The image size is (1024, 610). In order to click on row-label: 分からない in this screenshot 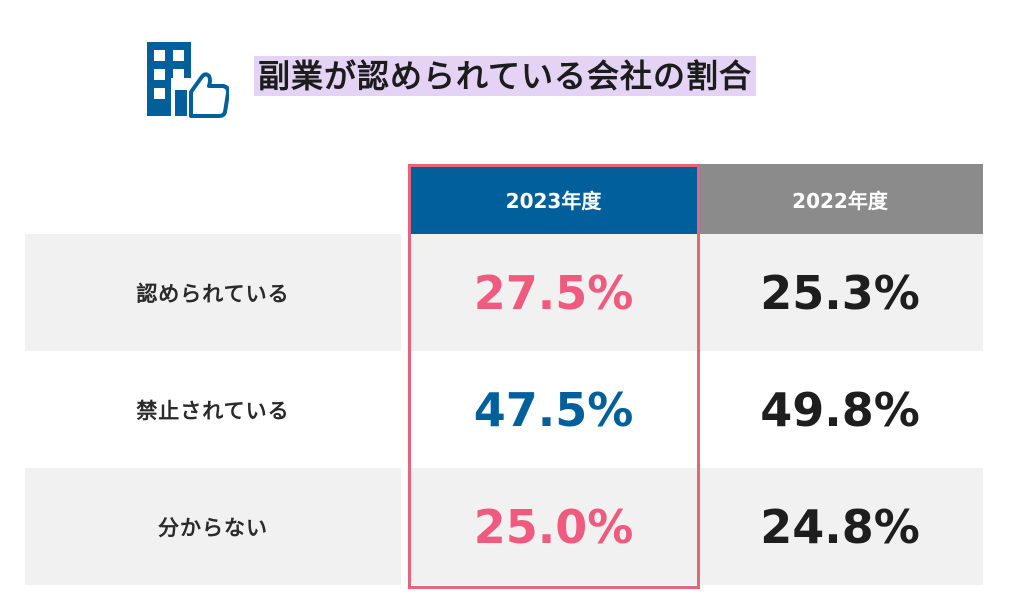, I will do `click(213, 527)`.